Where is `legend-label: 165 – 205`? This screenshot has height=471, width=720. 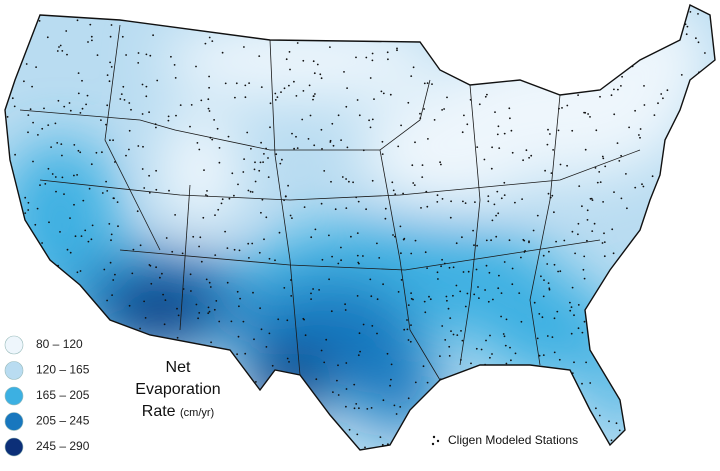
legend-label: 165 – 205 is located at coordinates (63, 395).